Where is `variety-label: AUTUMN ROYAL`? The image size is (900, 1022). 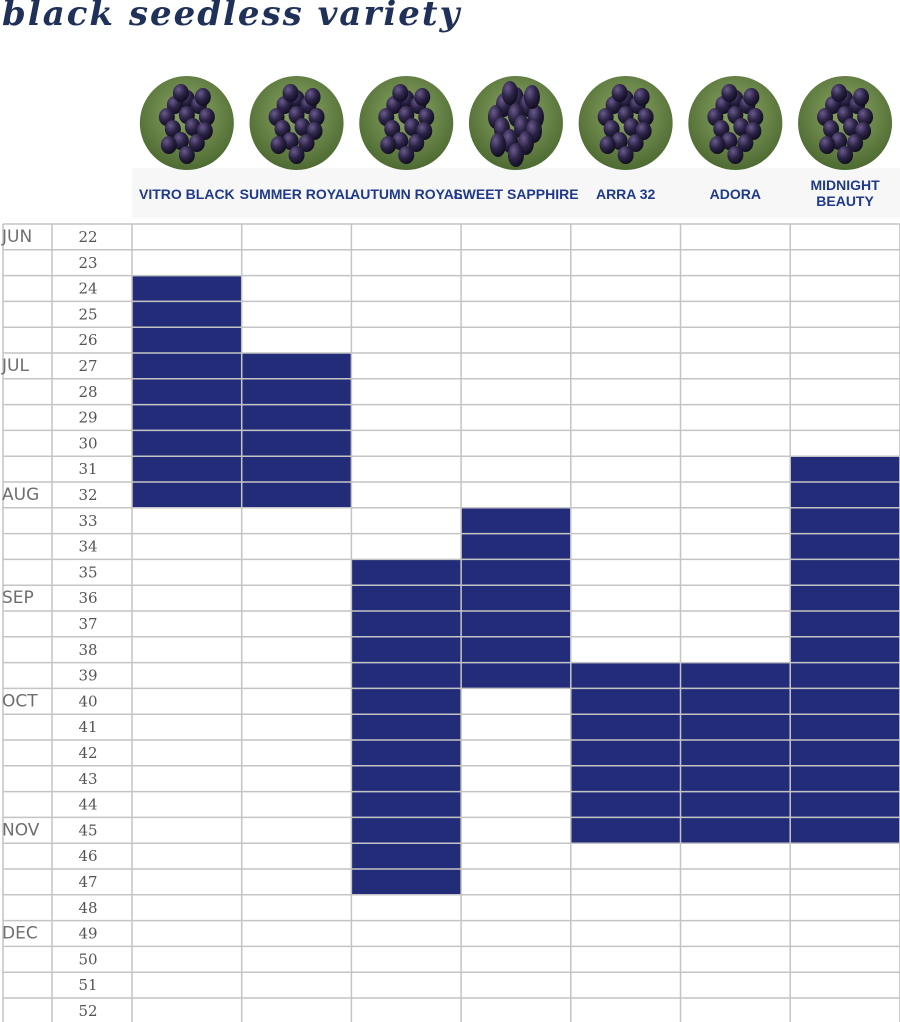
variety-label: AUTUMN ROYAL is located at coordinates (406, 194).